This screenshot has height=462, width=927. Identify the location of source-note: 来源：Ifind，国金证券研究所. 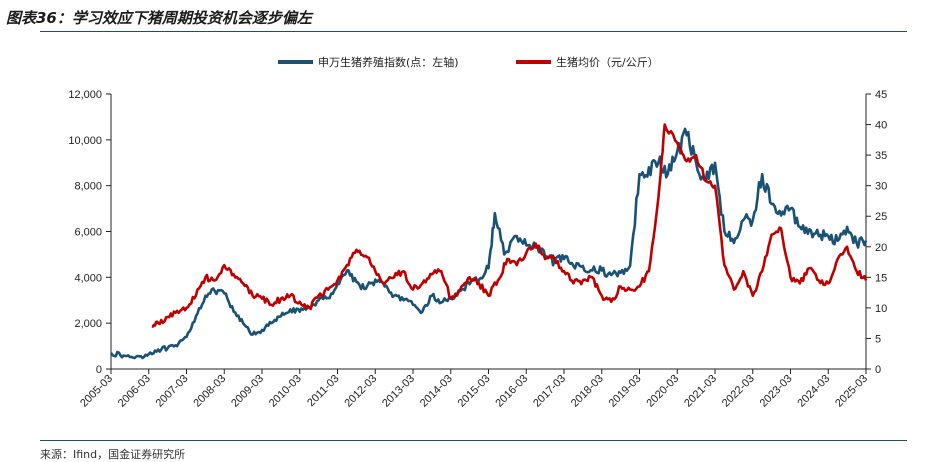
(113, 454).